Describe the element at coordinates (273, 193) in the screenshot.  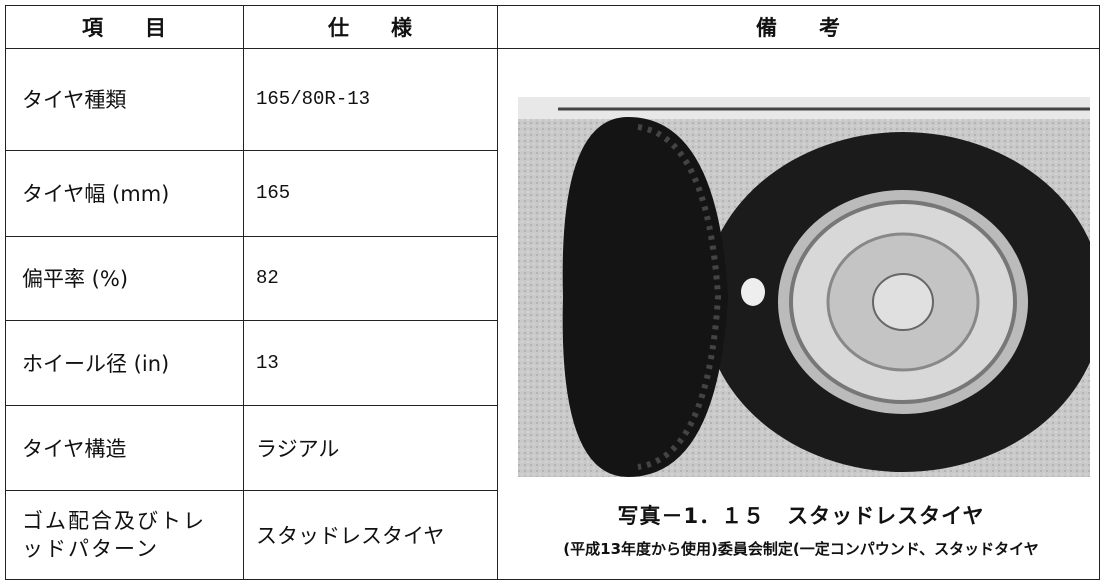
I see `spec-cell: 165` at that location.